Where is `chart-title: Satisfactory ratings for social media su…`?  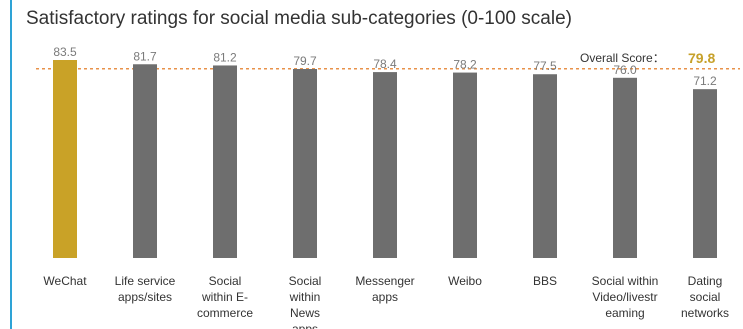 chart-title: Satisfactory ratings for social media su… is located at coordinates (299, 18).